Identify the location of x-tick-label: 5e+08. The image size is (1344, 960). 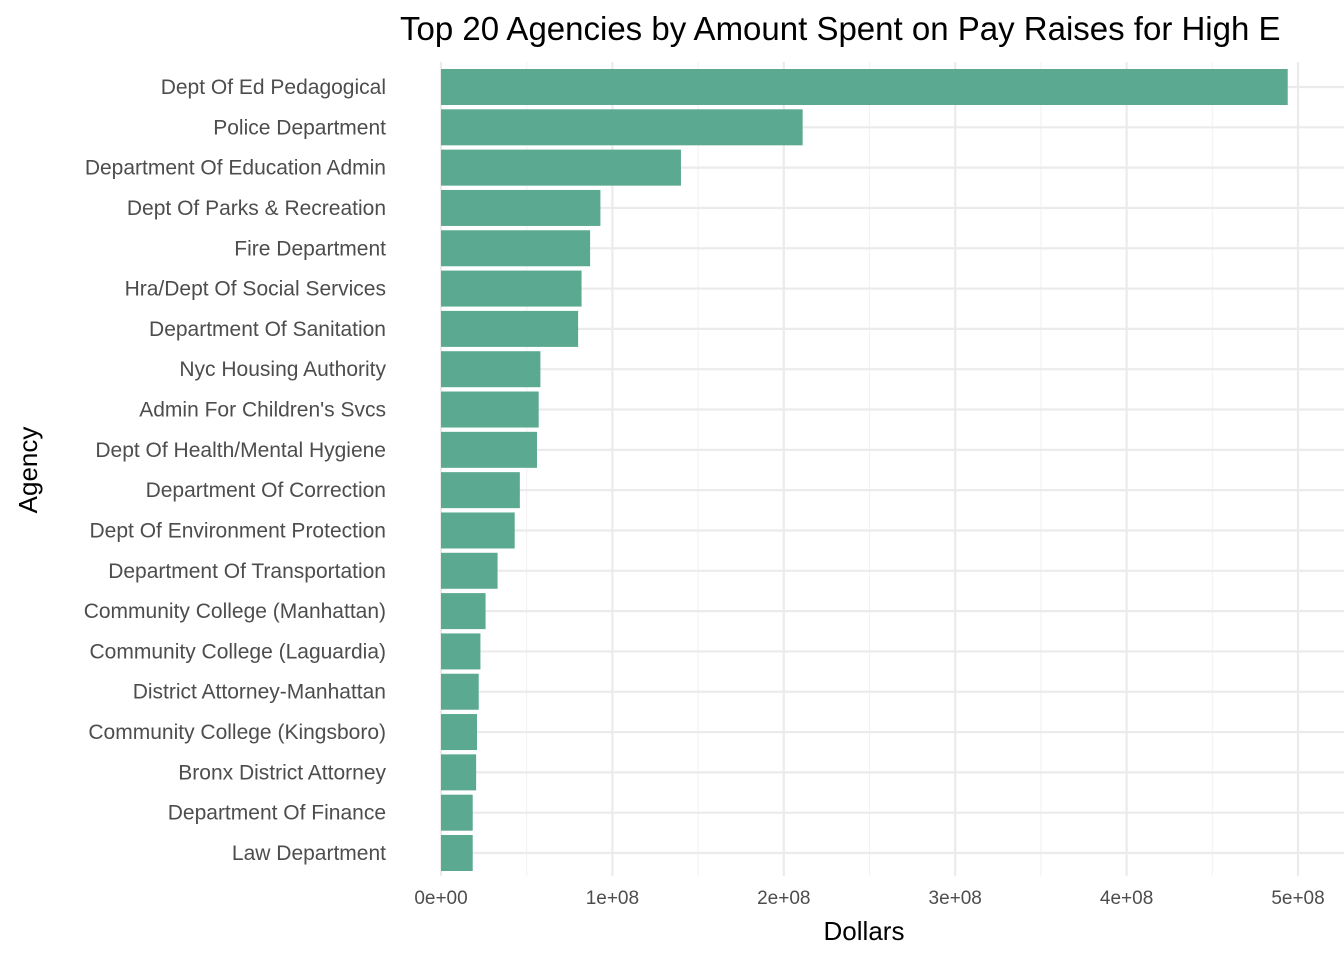
(1297, 898).